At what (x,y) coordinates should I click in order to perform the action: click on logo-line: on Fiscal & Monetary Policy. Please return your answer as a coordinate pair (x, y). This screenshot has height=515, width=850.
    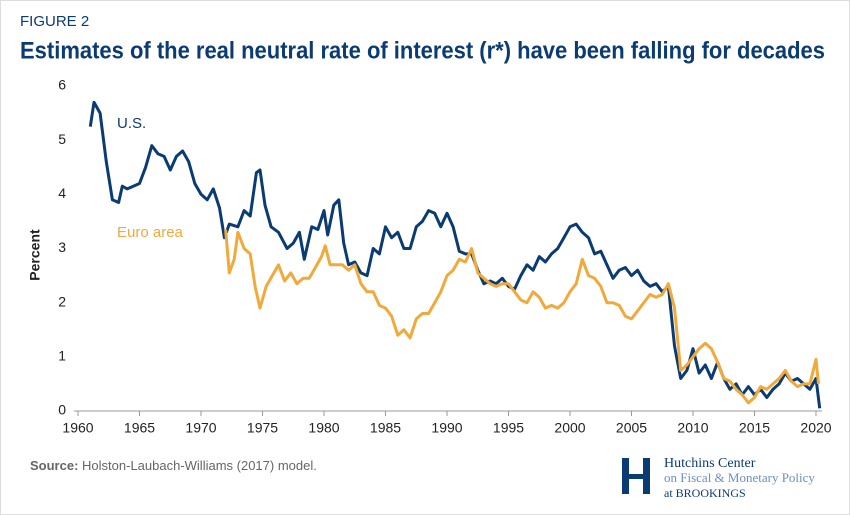
    Looking at the image, I should click on (739, 477).